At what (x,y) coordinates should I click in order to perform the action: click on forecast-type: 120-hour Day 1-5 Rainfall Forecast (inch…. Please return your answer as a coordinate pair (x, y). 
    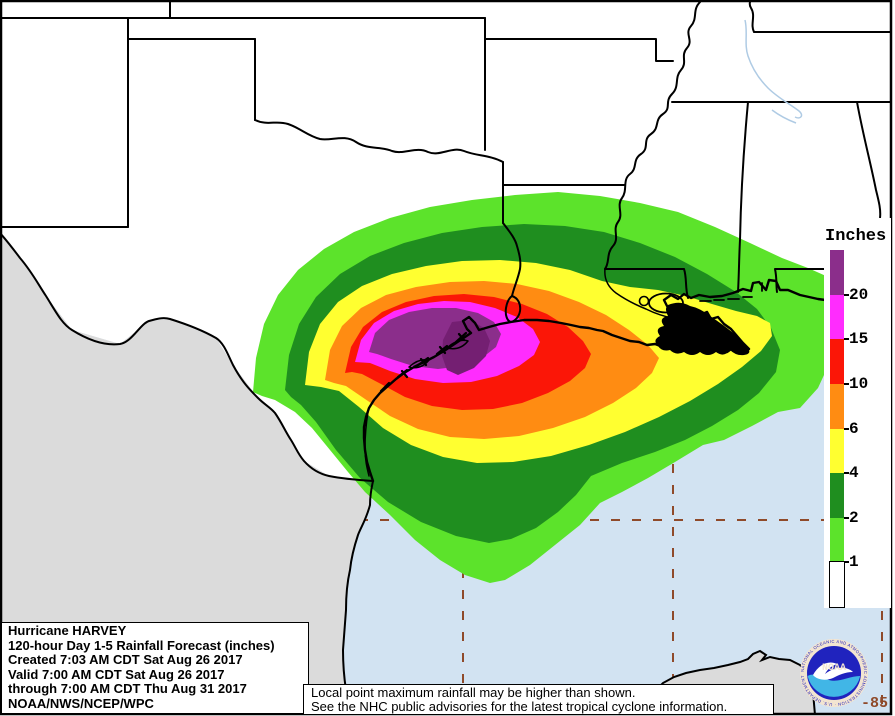
    Looking at the image, I should click on (141, 645).